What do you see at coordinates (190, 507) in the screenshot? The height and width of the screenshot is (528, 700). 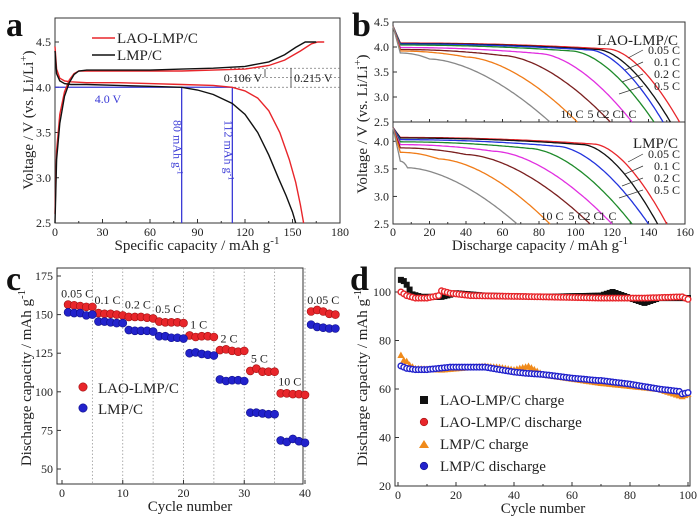 I see `x-axis-label-c: Cycle number` at bounding box center [190, 507].